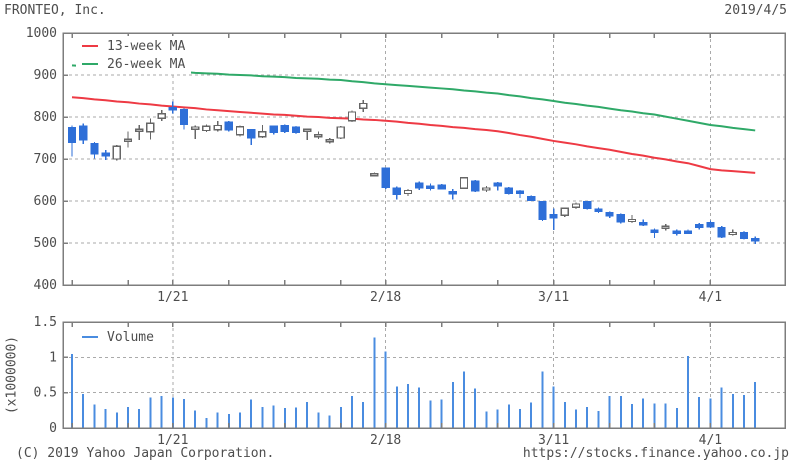 Image resolution: width=793 pixels, height=470 pixels. I want to click on ma26-legend-label: 26-week MA, so click(146, 64).